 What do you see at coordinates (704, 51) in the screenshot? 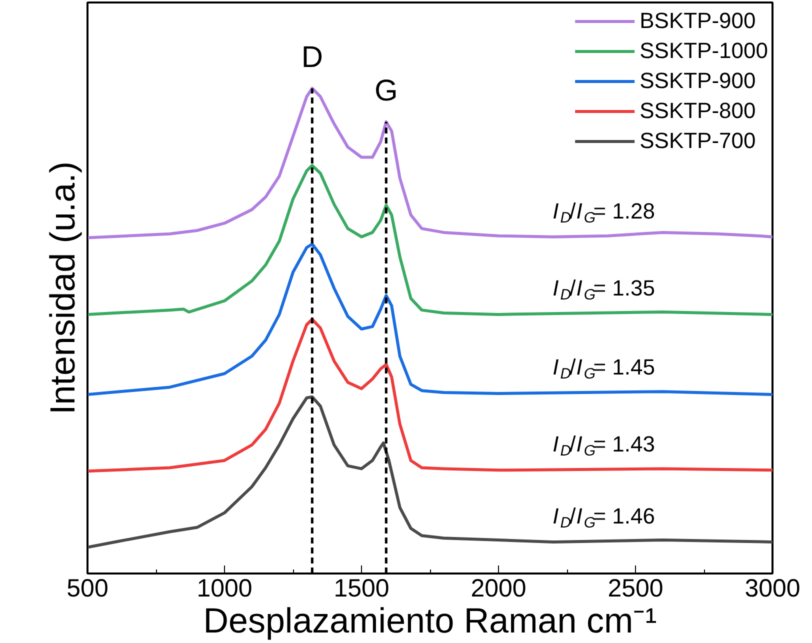
I see `legend-label: SSKTP-1000` at bounding box center [704, 51].